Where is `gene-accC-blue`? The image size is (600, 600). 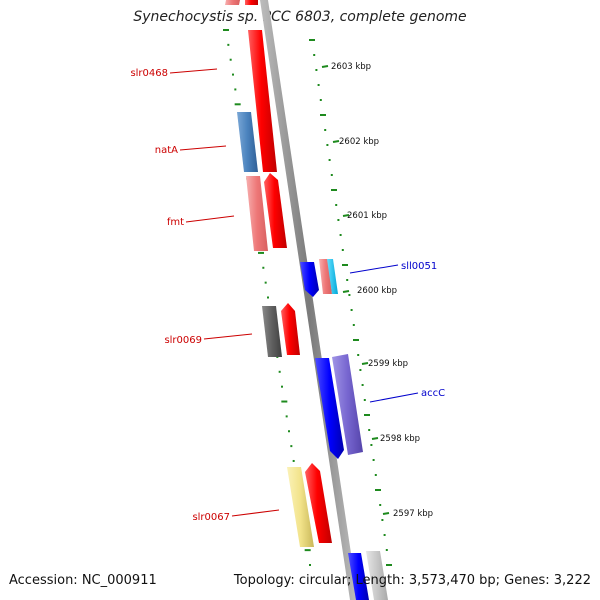 gene-accC-blue is located at coordinates (329, 408).